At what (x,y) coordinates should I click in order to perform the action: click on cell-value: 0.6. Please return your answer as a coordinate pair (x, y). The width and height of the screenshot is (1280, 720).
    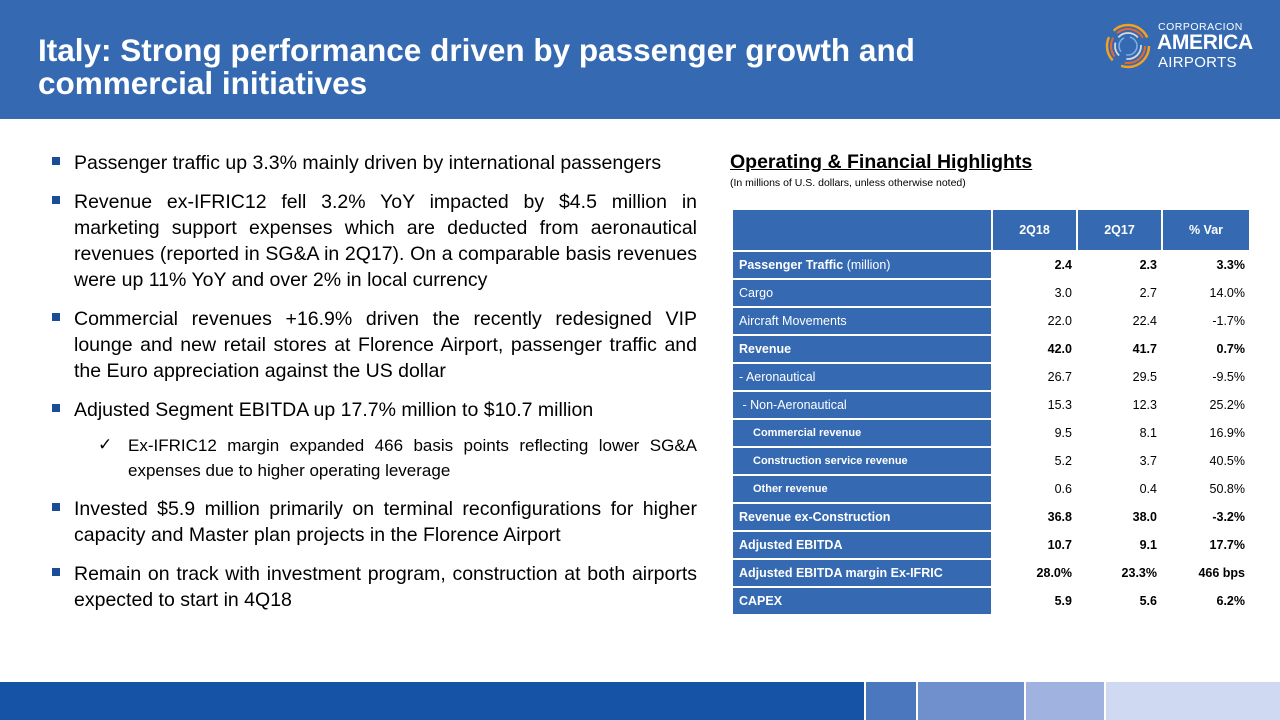
    Looking at the image, I should click on (1034, 489).